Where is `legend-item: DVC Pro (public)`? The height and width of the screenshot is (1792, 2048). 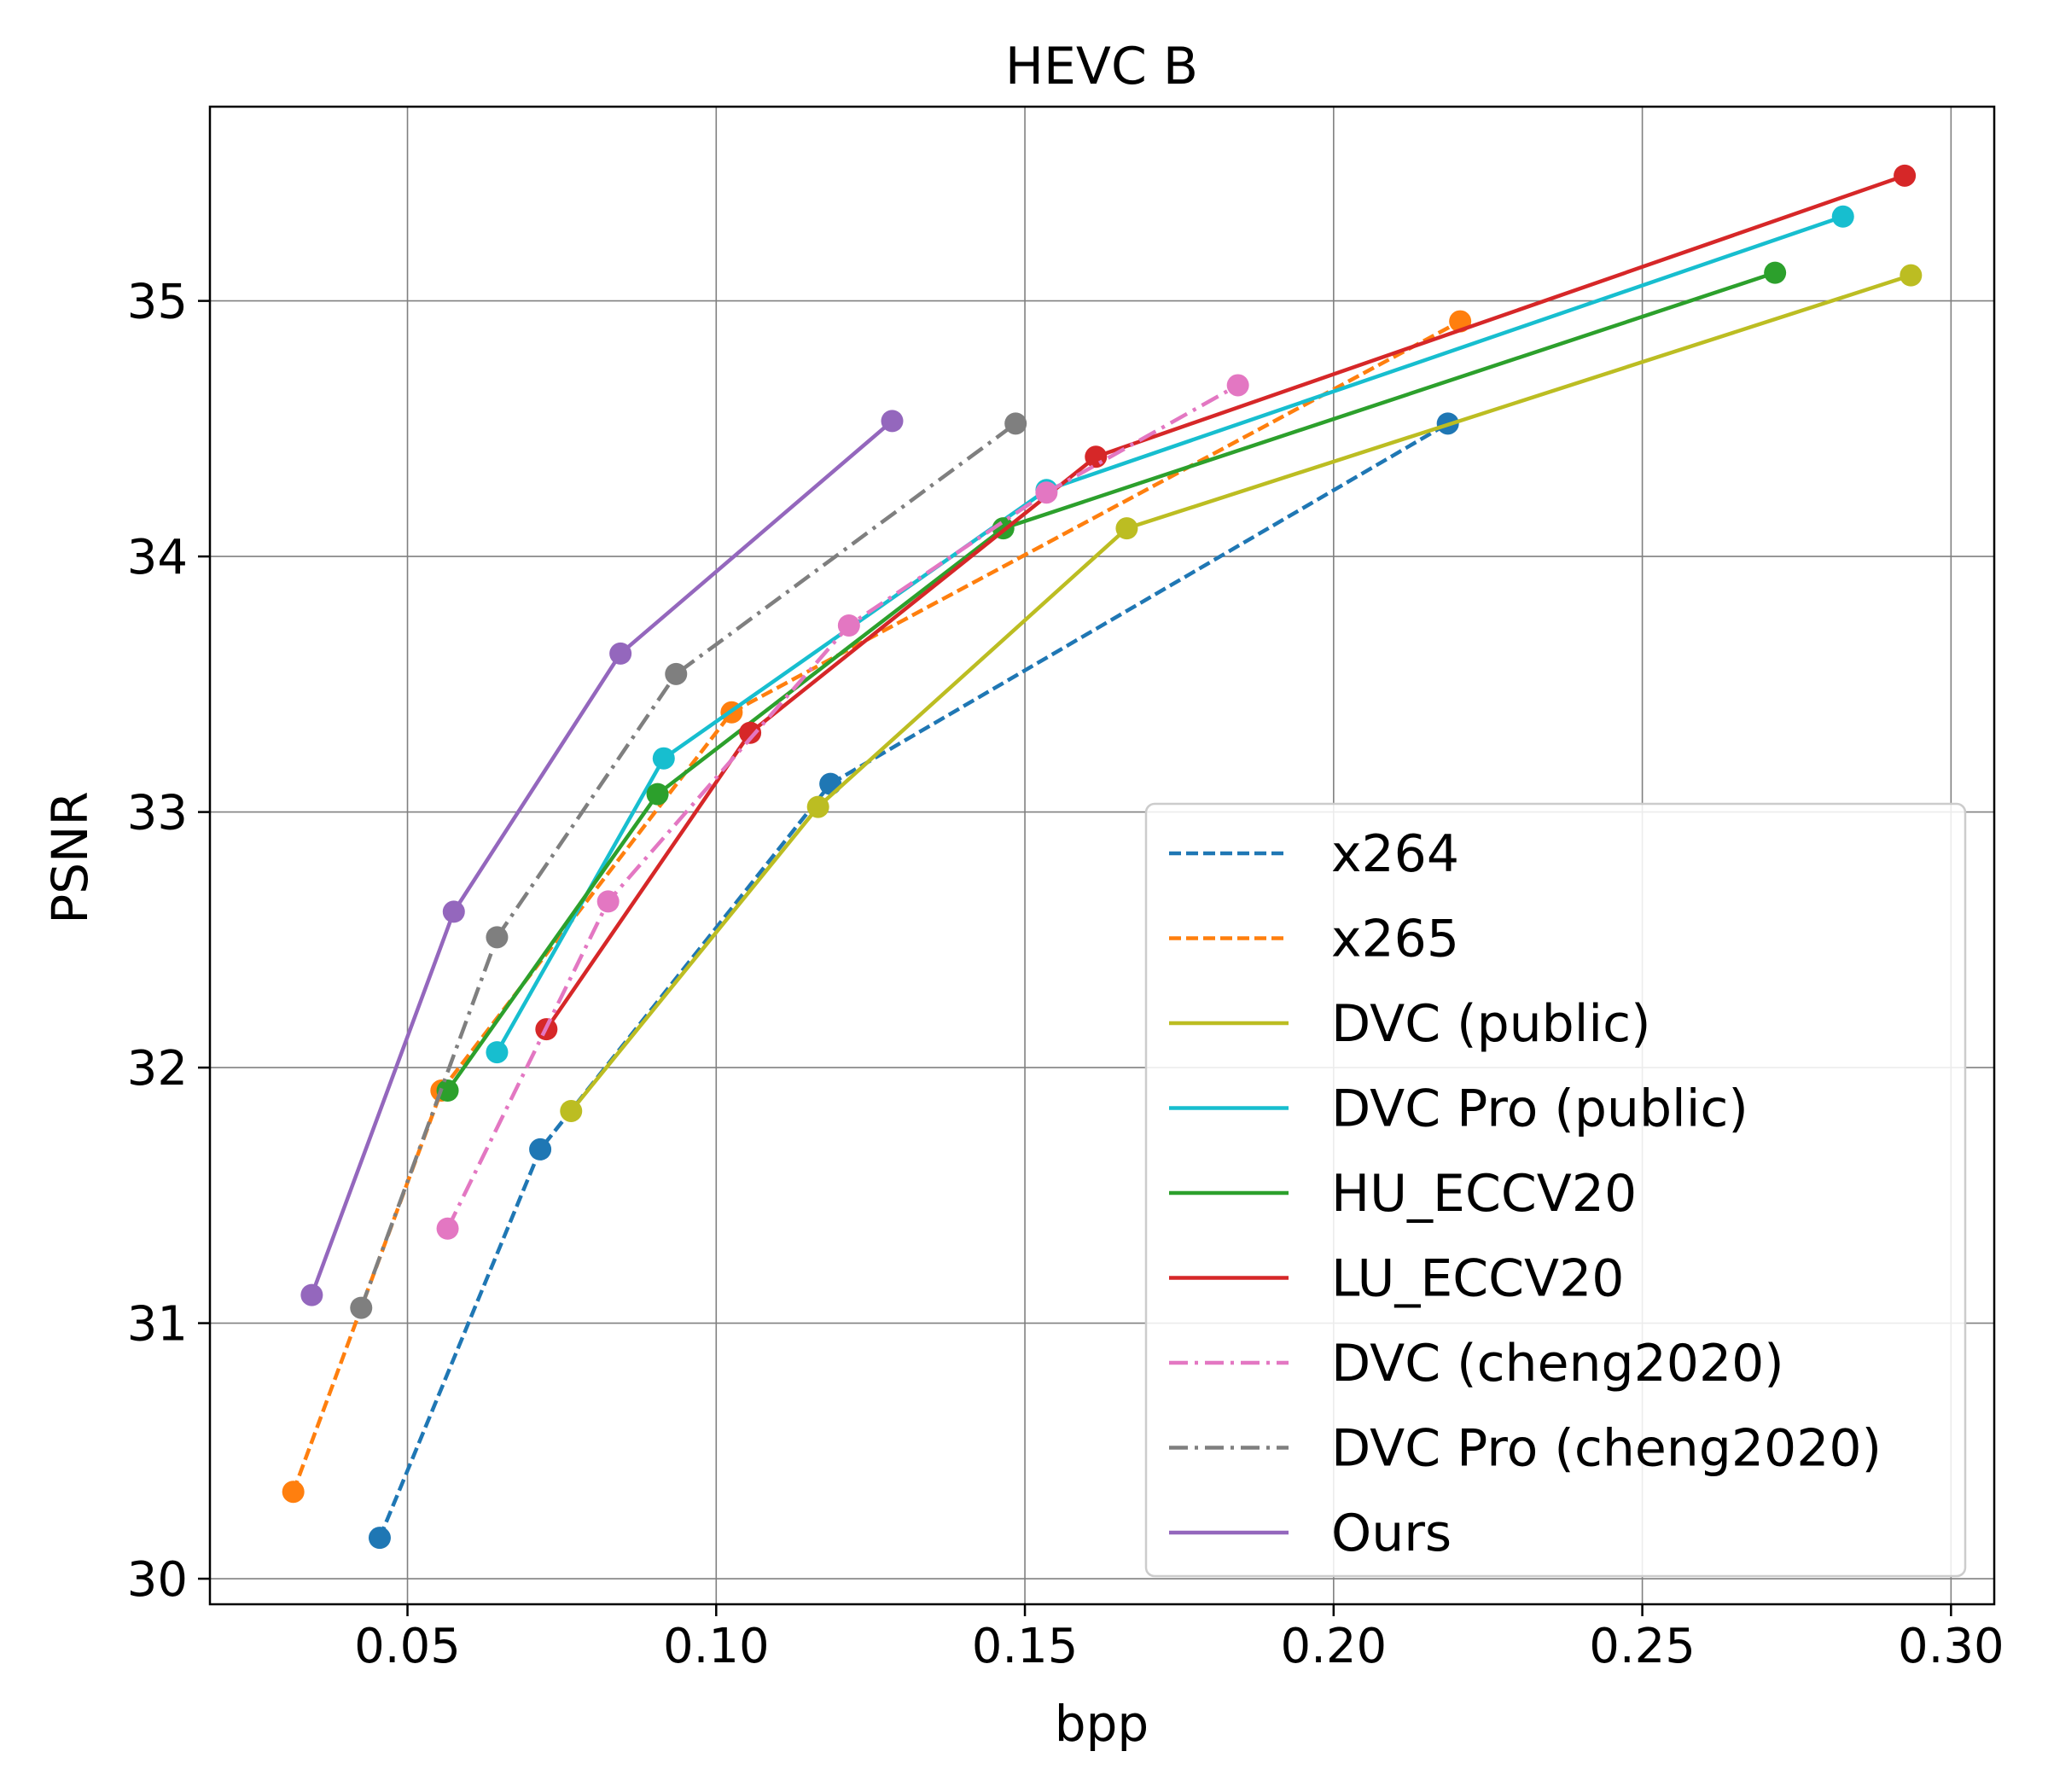 legend-item: DVC Pro (public) is located at coordinates (1458, 1109).